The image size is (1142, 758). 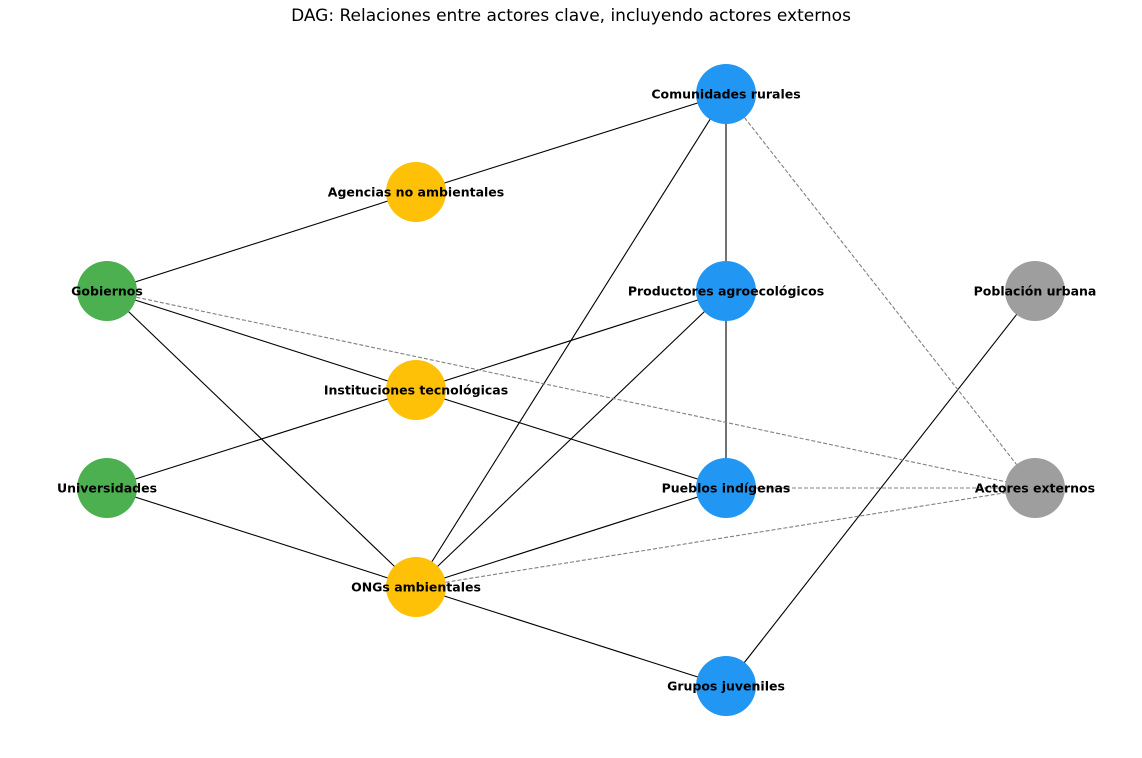 I want to click on node-label-agencias: Agencias no ambientales, so click(x=416, y=192).